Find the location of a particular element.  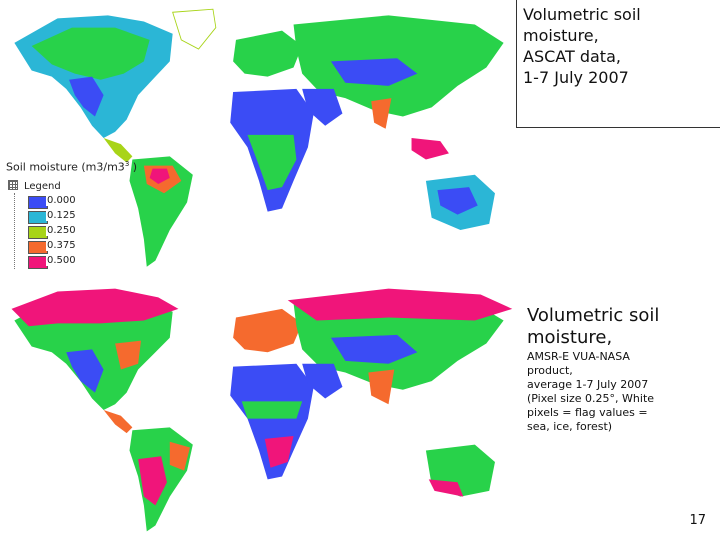

amazon-wettest is located at coordinates (159, 176).